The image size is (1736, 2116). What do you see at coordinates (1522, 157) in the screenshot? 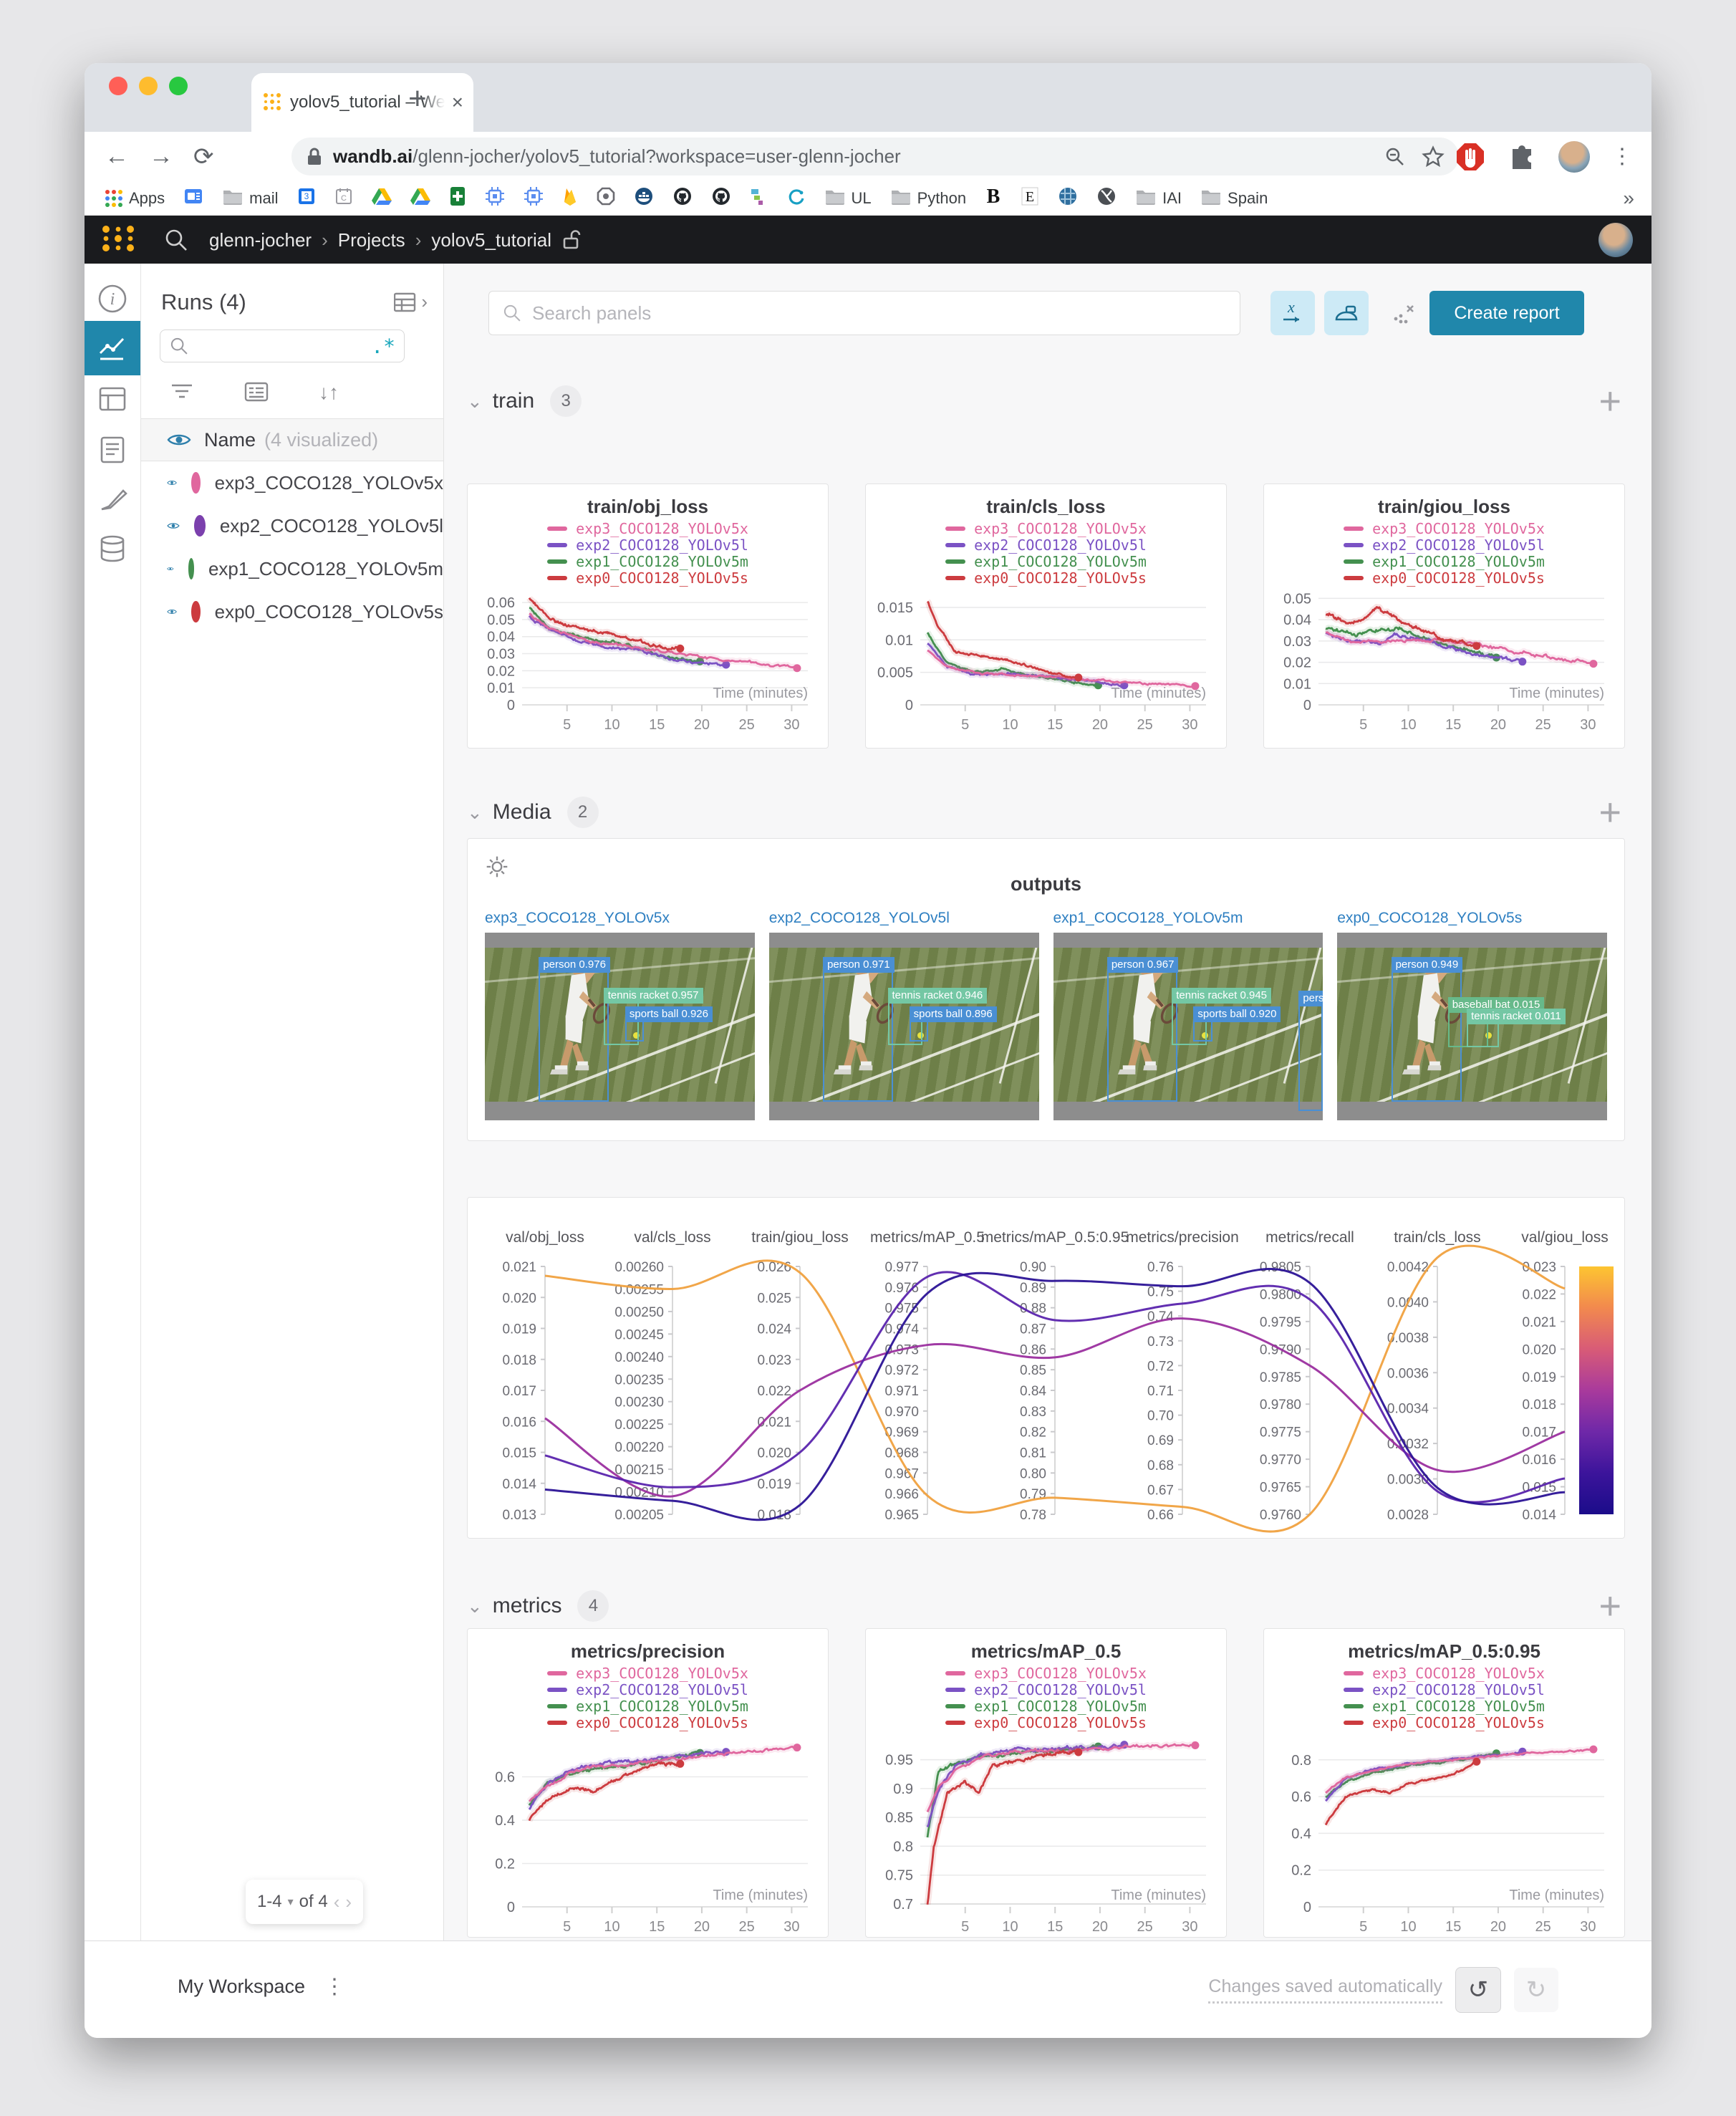
I see `extensions-puzzle-icon` at bounding box center [1522, 157].